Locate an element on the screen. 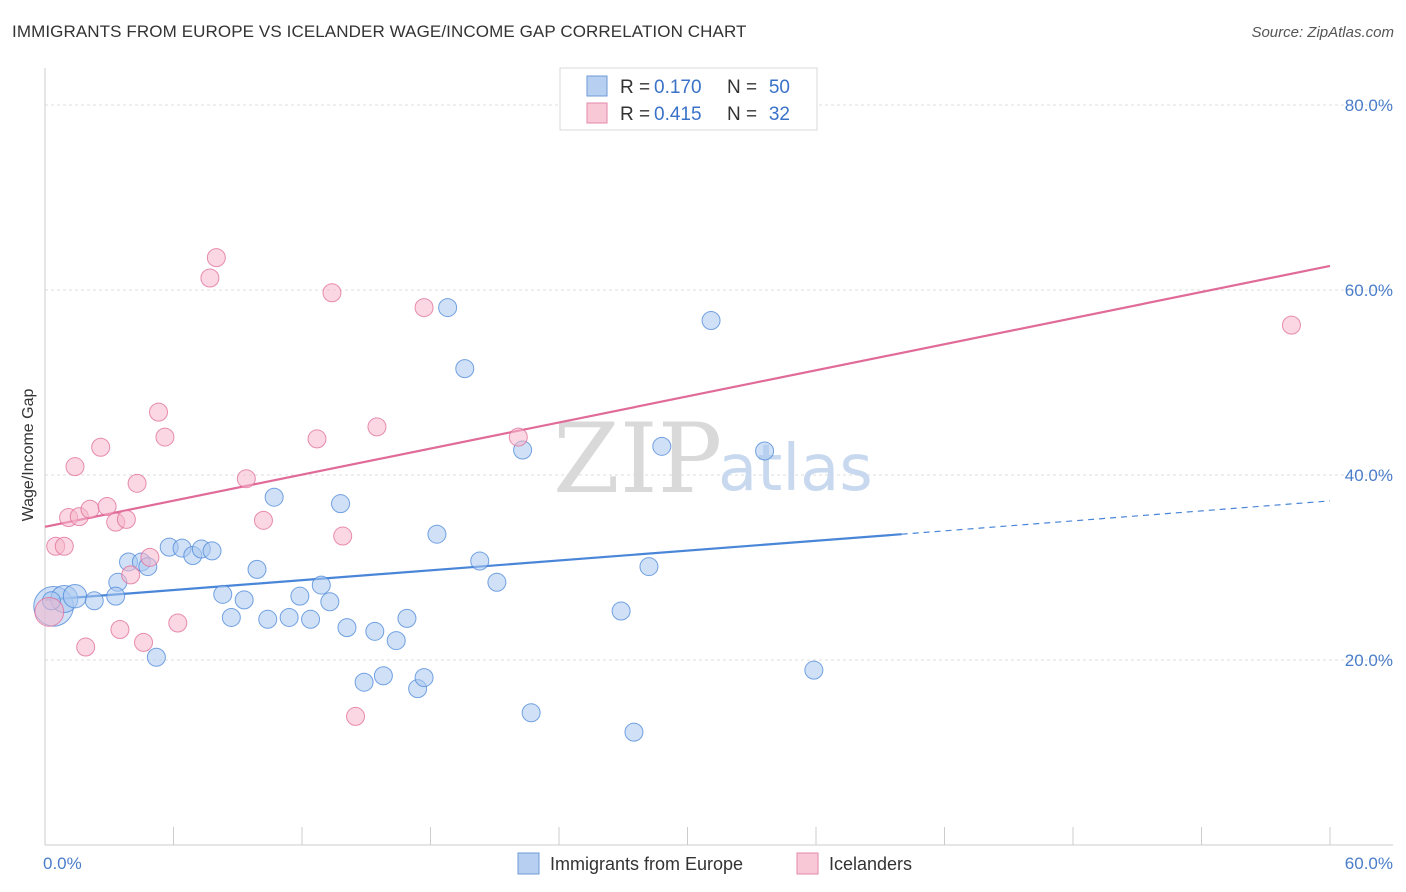  legend-n-label-1: N = is located at coordinates (742, 87).